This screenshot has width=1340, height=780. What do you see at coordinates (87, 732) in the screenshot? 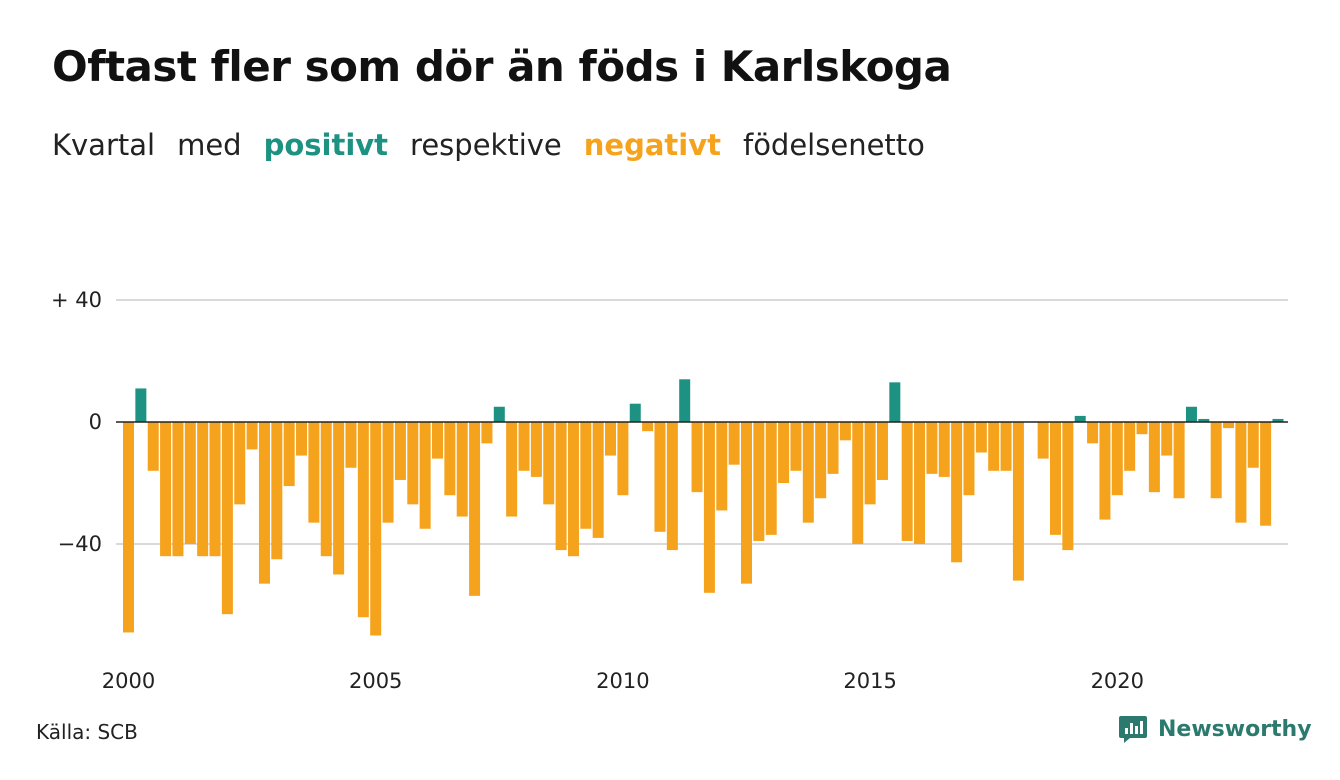
I see `source-label: Källa: SCB` at bounding box center [87, 732].